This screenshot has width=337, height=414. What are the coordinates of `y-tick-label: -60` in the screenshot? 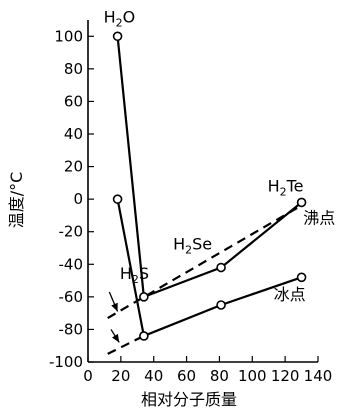 It's located at (71, 297).